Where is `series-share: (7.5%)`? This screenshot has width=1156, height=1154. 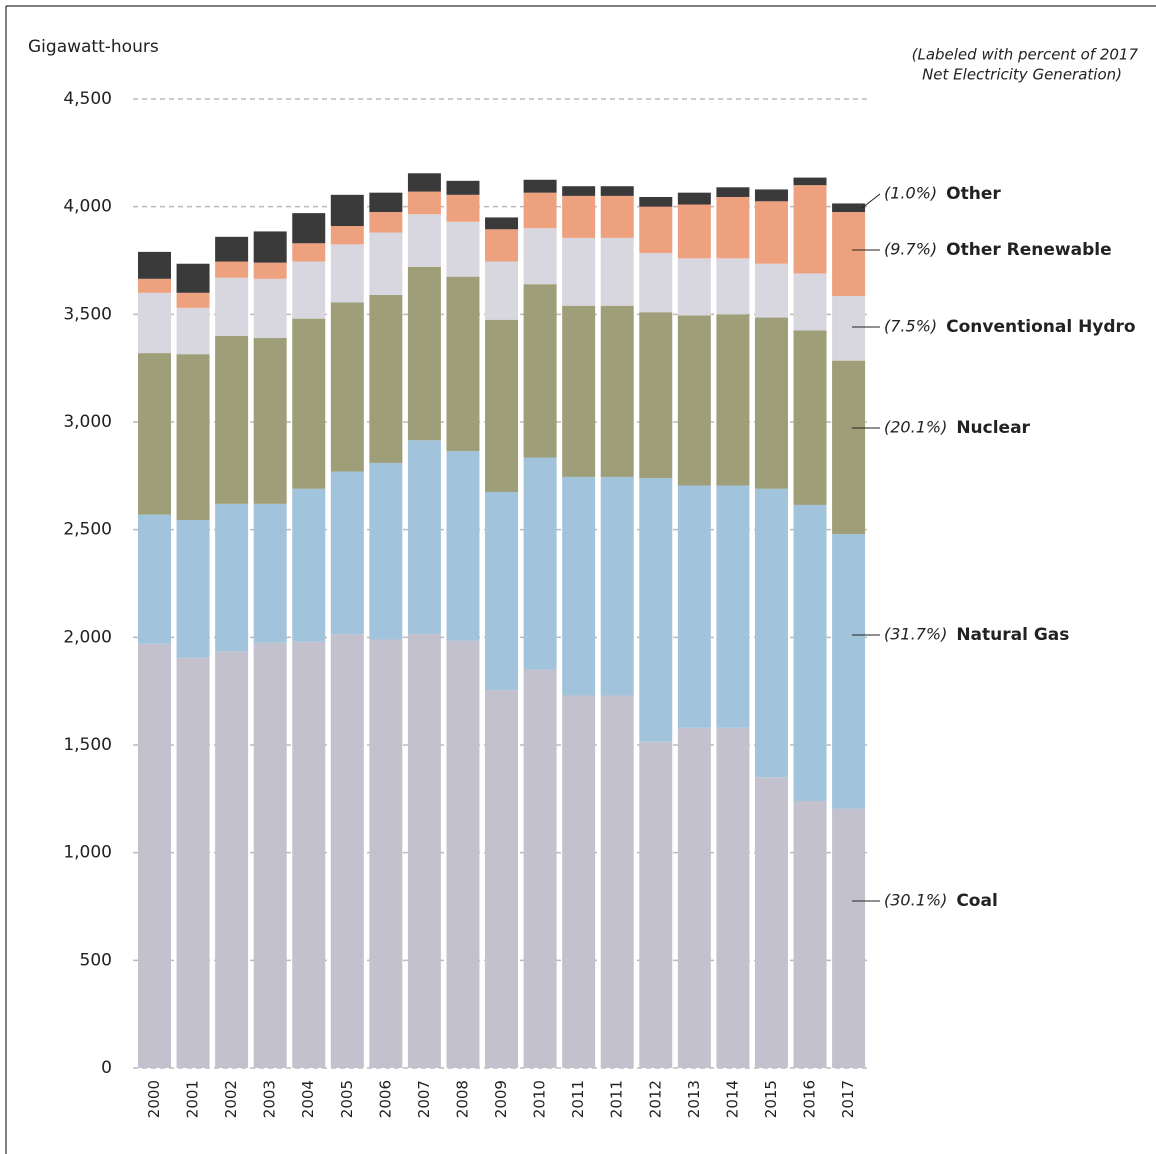
series-share: (7.5%) is located at coordinates (910, 326).